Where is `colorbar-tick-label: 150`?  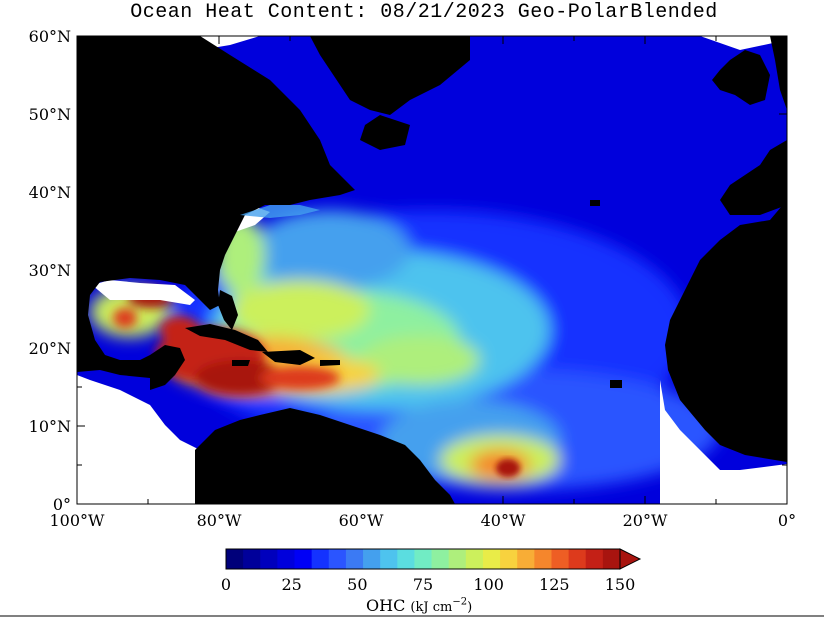
colorbar-tick-label: 150 is located at coordinates (620, 584).